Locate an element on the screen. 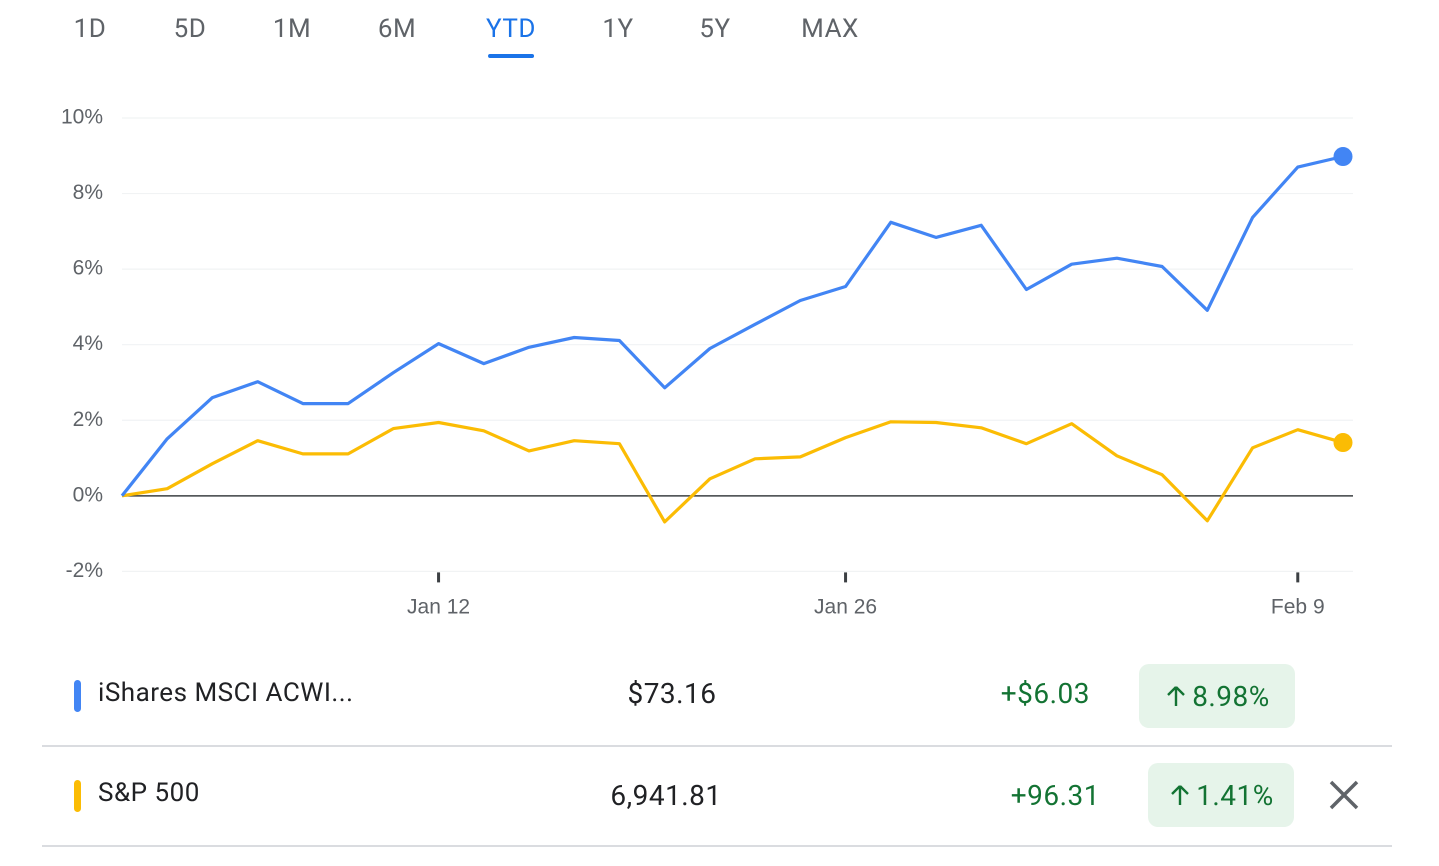 The height and width of the screenshot is (866, 1439). y-tick-label: 0% is located at coordinates (88, 494).